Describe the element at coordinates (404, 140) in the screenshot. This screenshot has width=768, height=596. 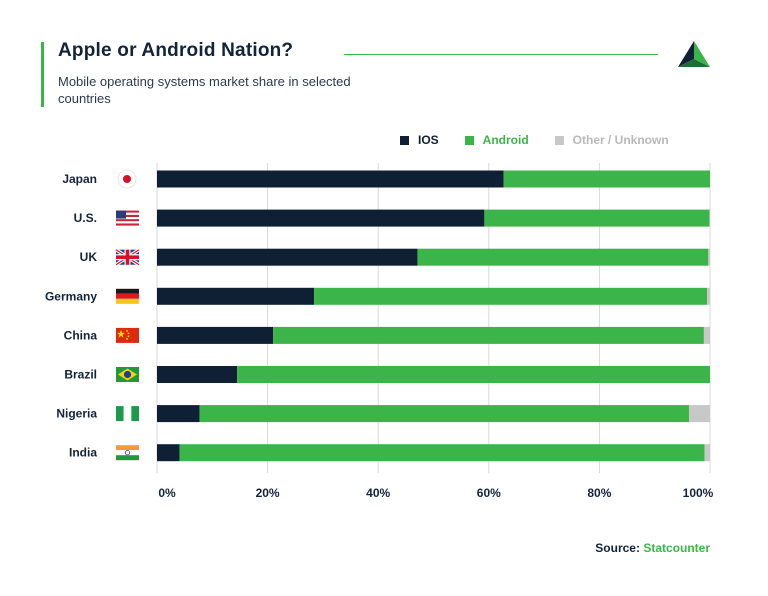
I see `legend-swatch-ios` at that location.